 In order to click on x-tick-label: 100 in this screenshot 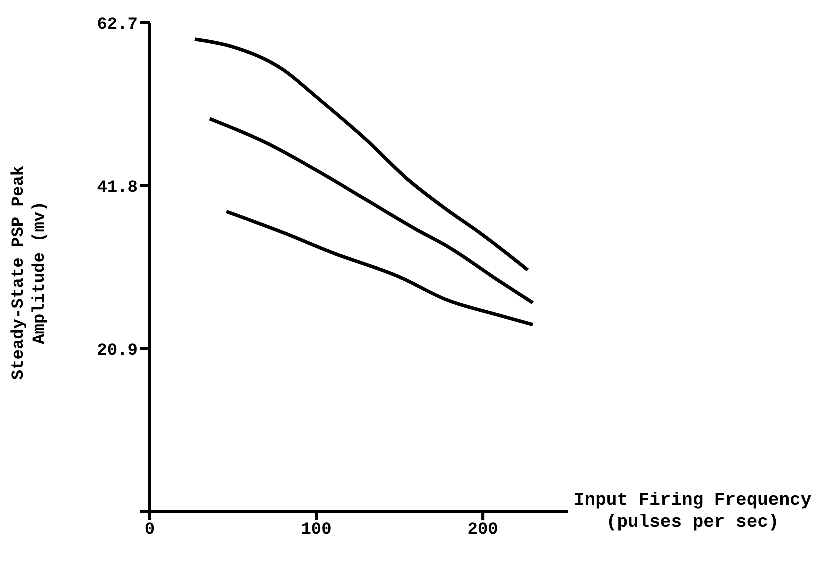, I will do `click(316, 530)`.